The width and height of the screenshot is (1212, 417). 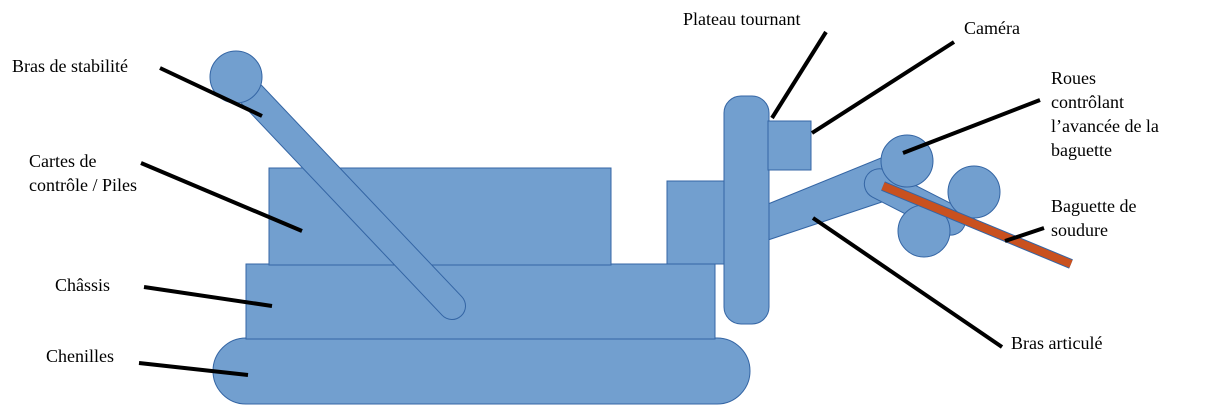 I want to click on label-baguette-line1: Baguette de, so click(x=1094, y=206).